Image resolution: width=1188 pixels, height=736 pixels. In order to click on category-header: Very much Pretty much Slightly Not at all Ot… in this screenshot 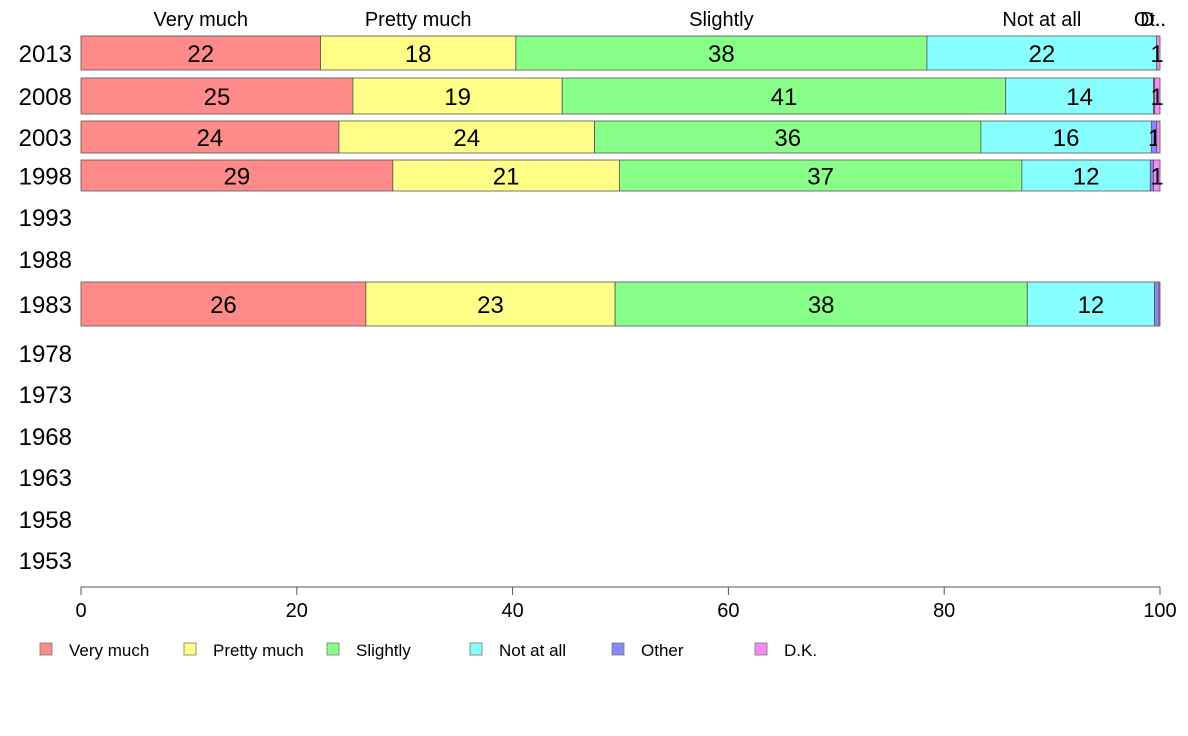, I will do `click(660, 20)`.